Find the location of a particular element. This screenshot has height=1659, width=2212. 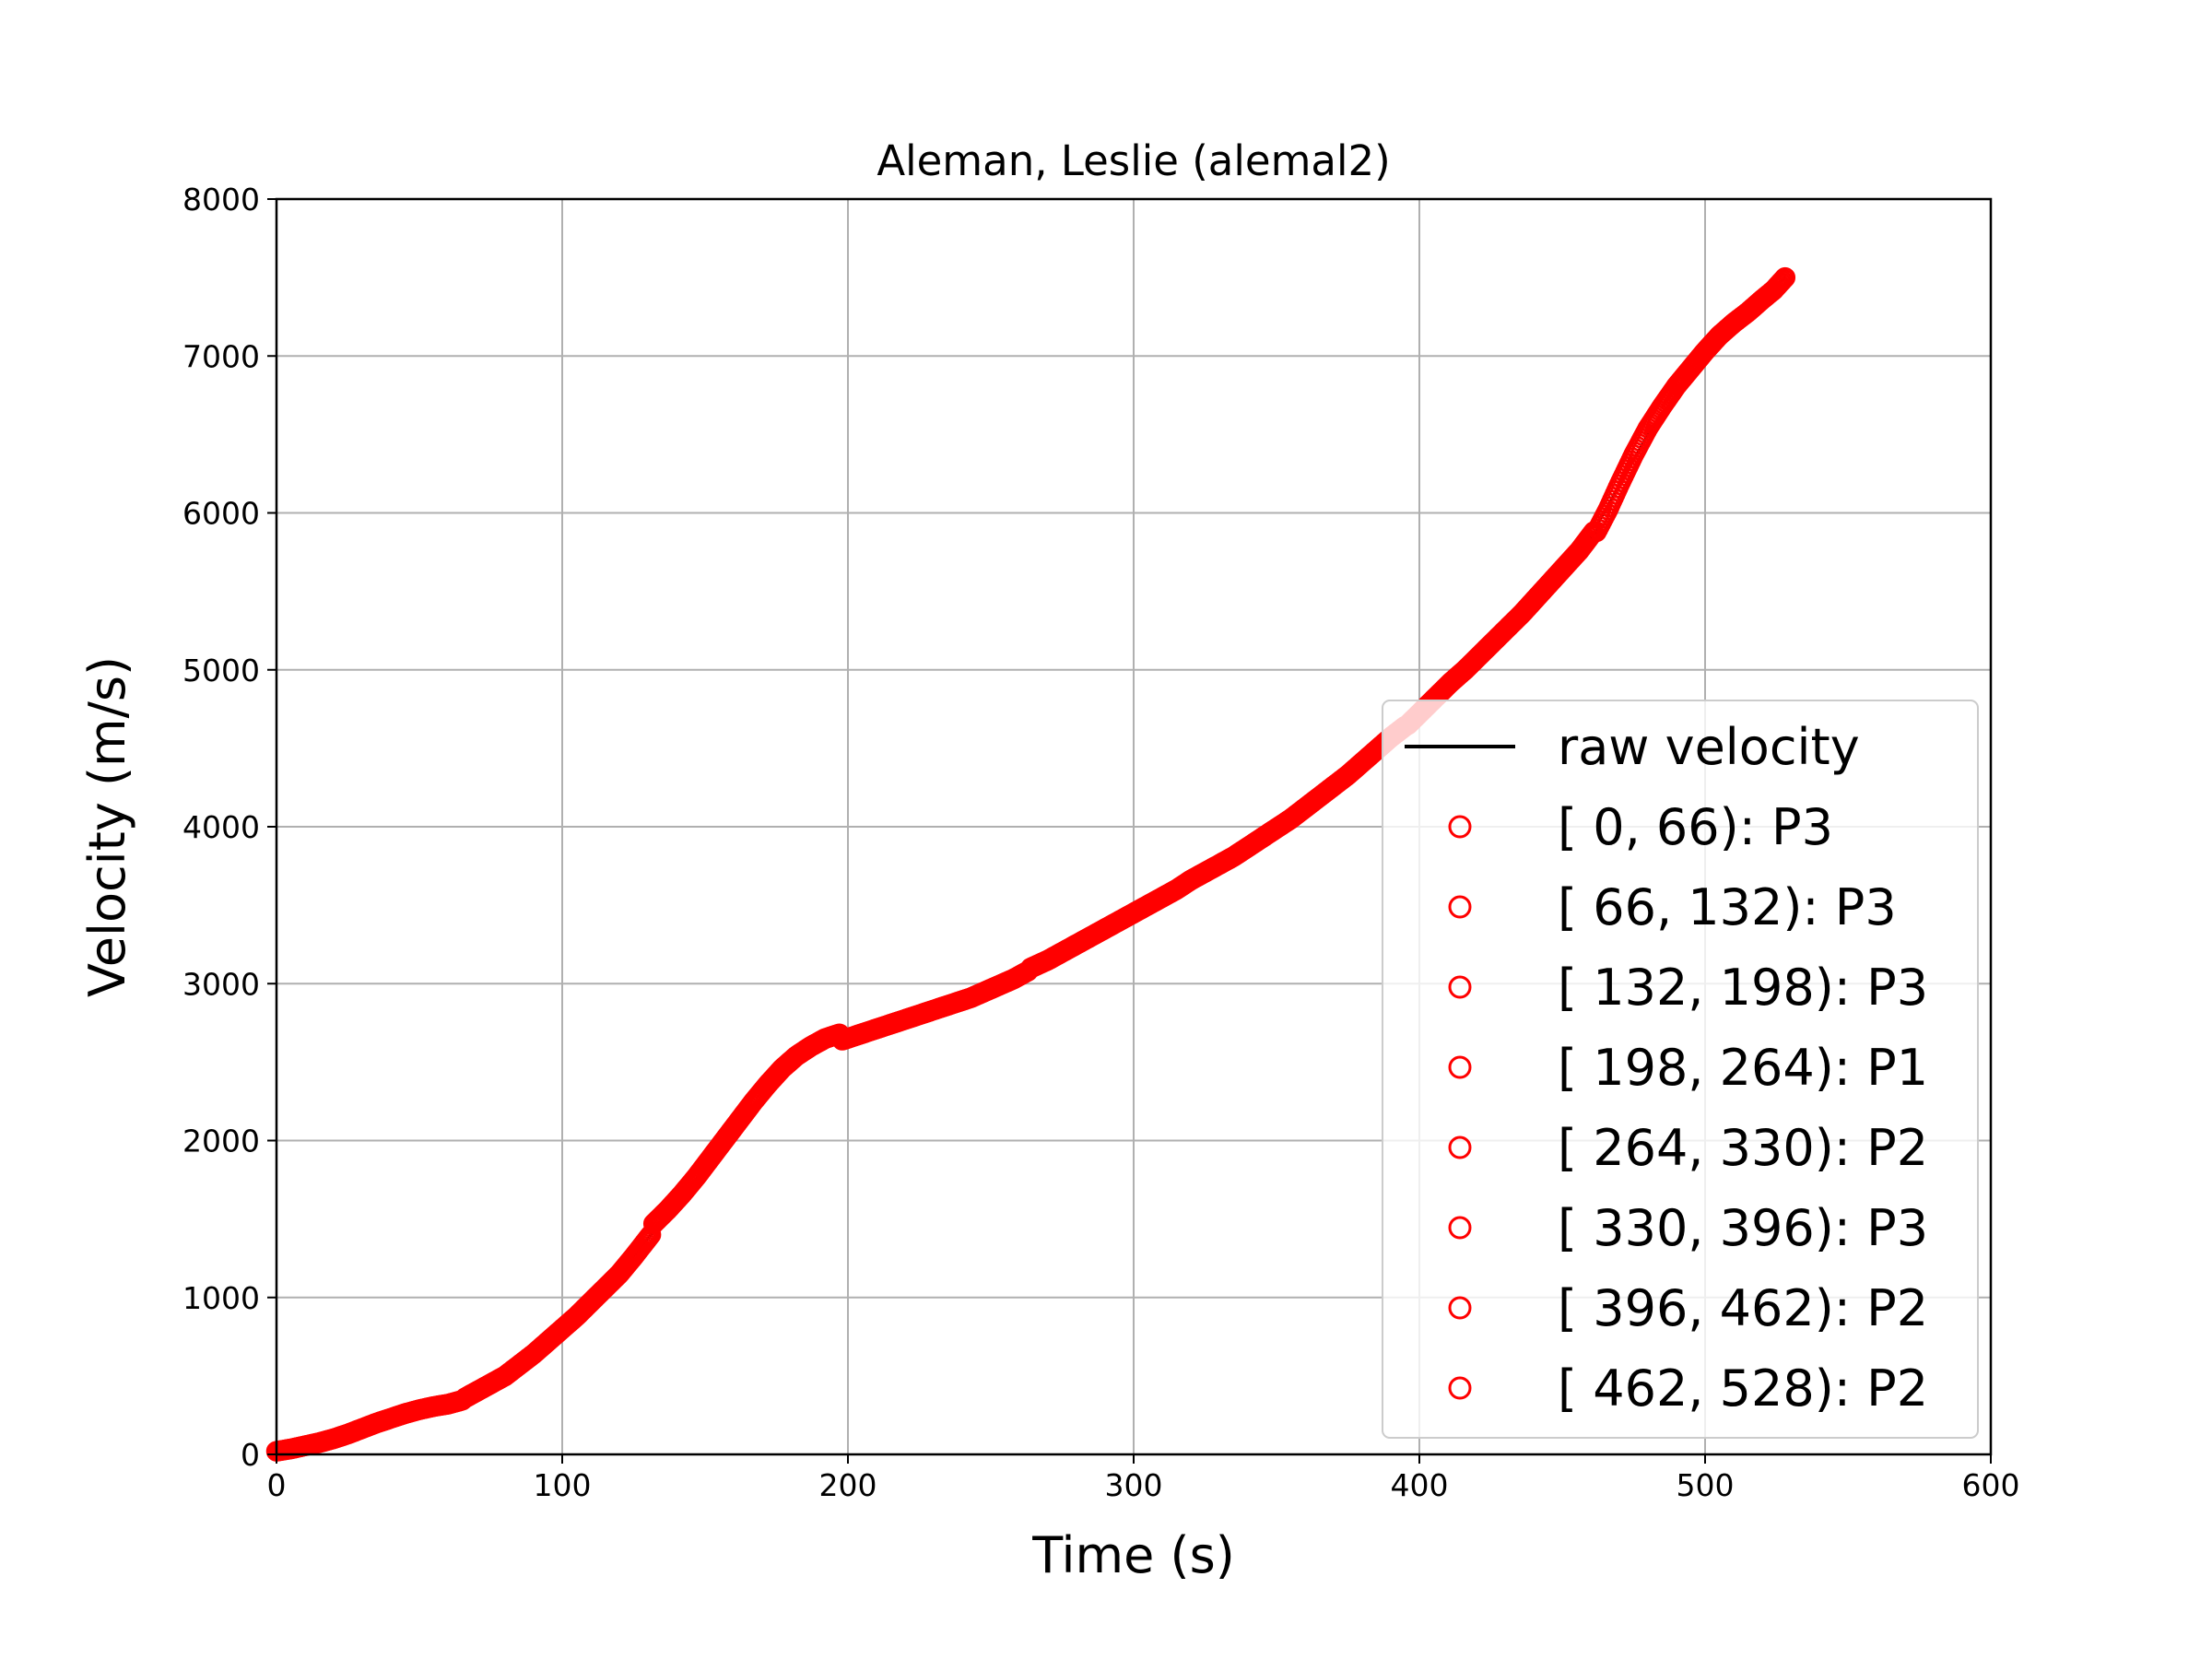

x-tick-label: 200 is located at coordinates (848, 1485).